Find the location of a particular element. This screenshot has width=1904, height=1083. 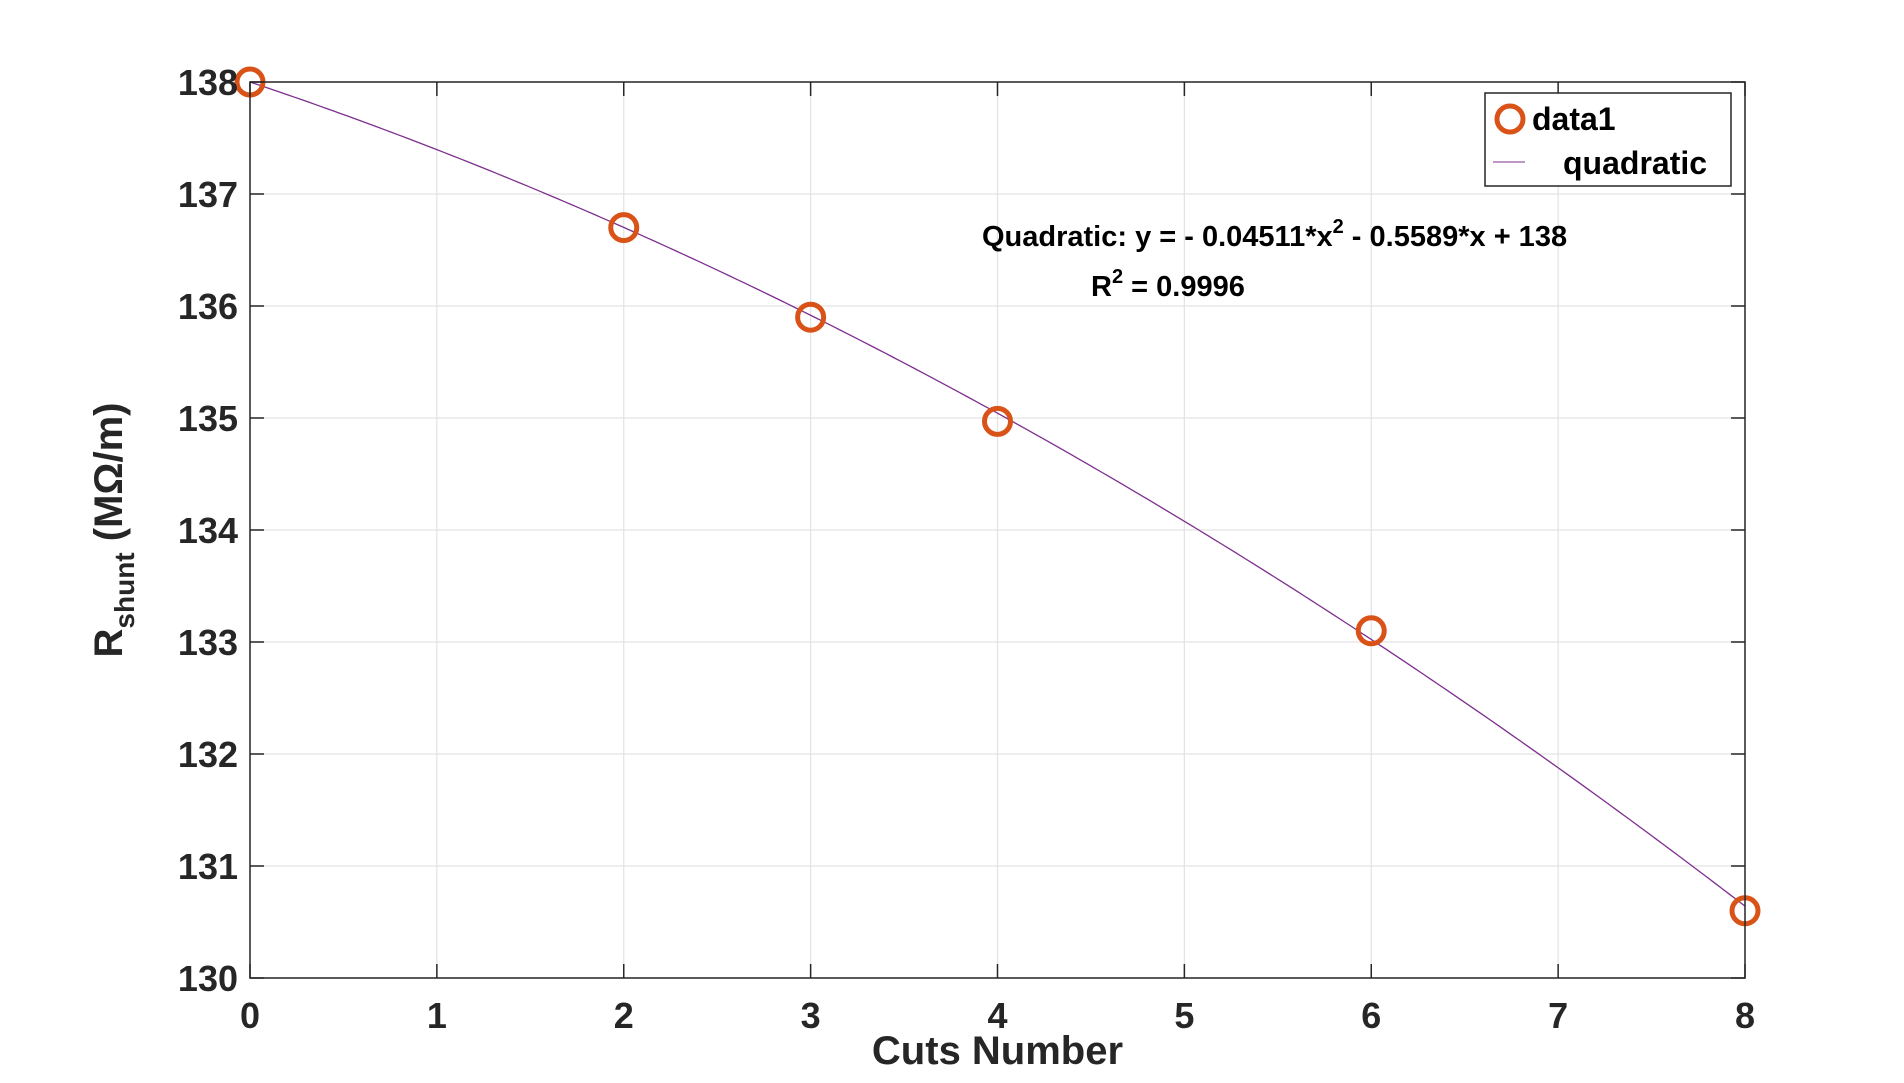

x-tick-label: 8 is located at coordinates (1745, 1015).